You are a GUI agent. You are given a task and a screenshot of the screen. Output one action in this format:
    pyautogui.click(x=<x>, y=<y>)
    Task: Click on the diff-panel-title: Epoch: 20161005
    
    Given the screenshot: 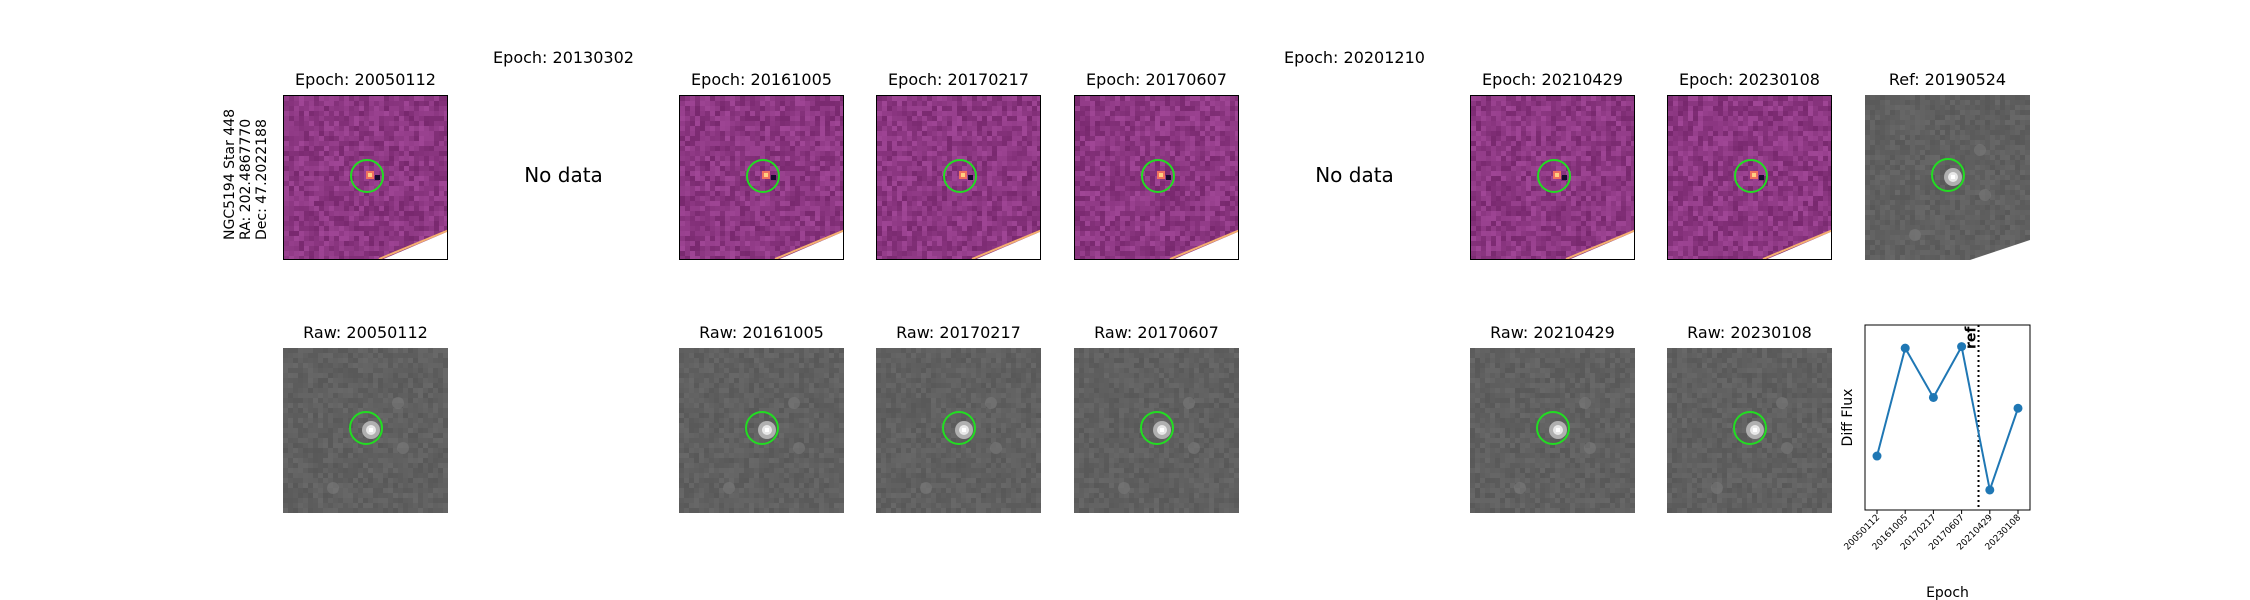 What is the action you would take?
    pyautogui.click(x=761, y=79)
    